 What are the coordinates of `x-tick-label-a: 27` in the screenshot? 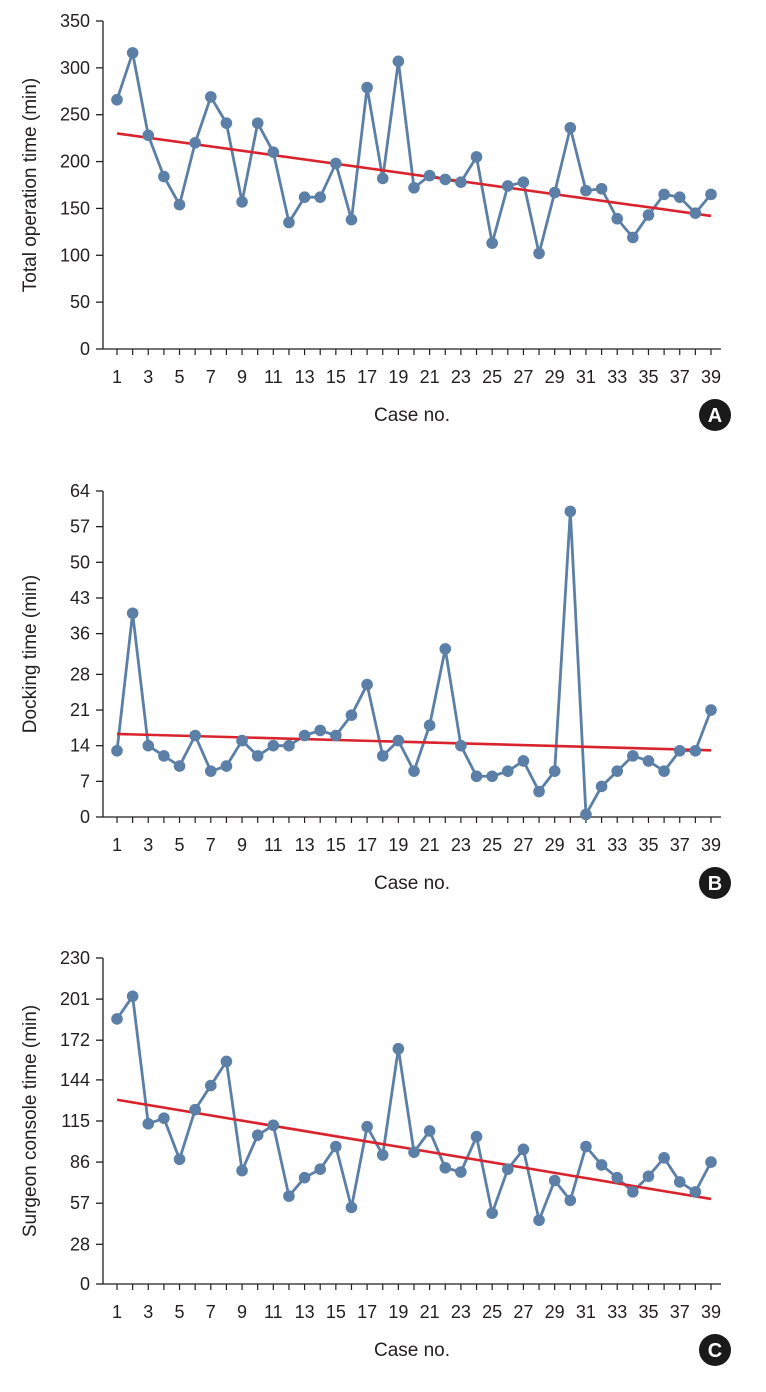 It's located at (523, 377).